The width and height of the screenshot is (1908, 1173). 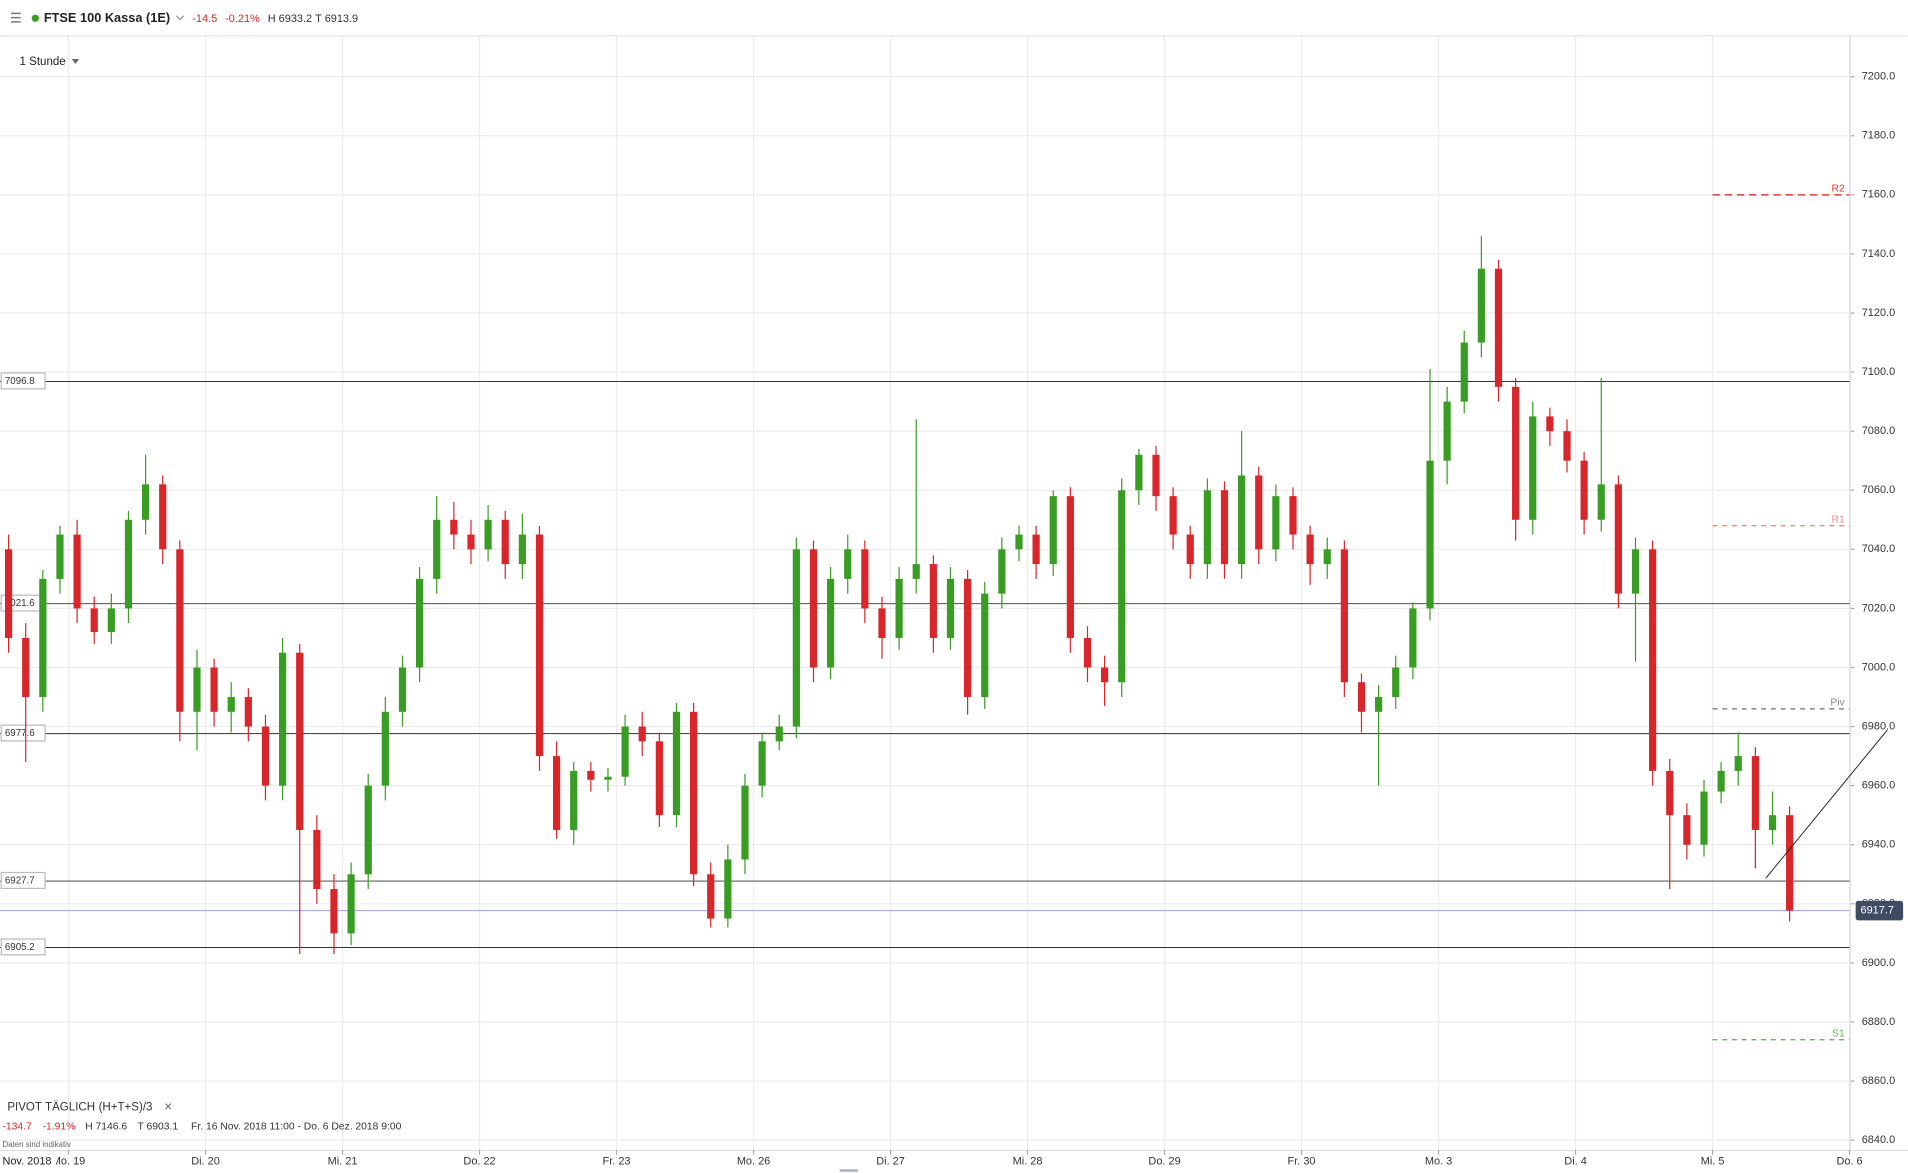 I want to click on x-tick-label: Fr. 30, so click(x=1302, y=1161).